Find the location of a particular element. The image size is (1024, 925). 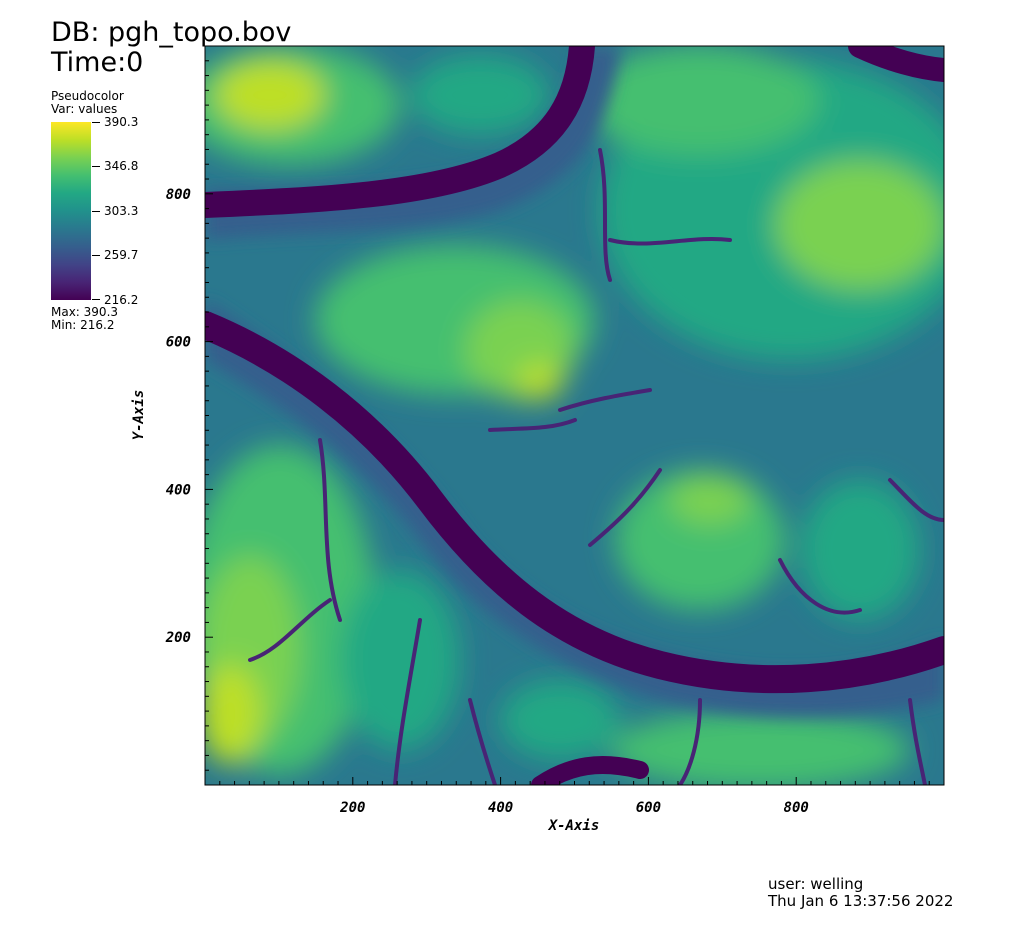

database-title: DB: pgh_topo.bov is located at coordinates (171, 32).